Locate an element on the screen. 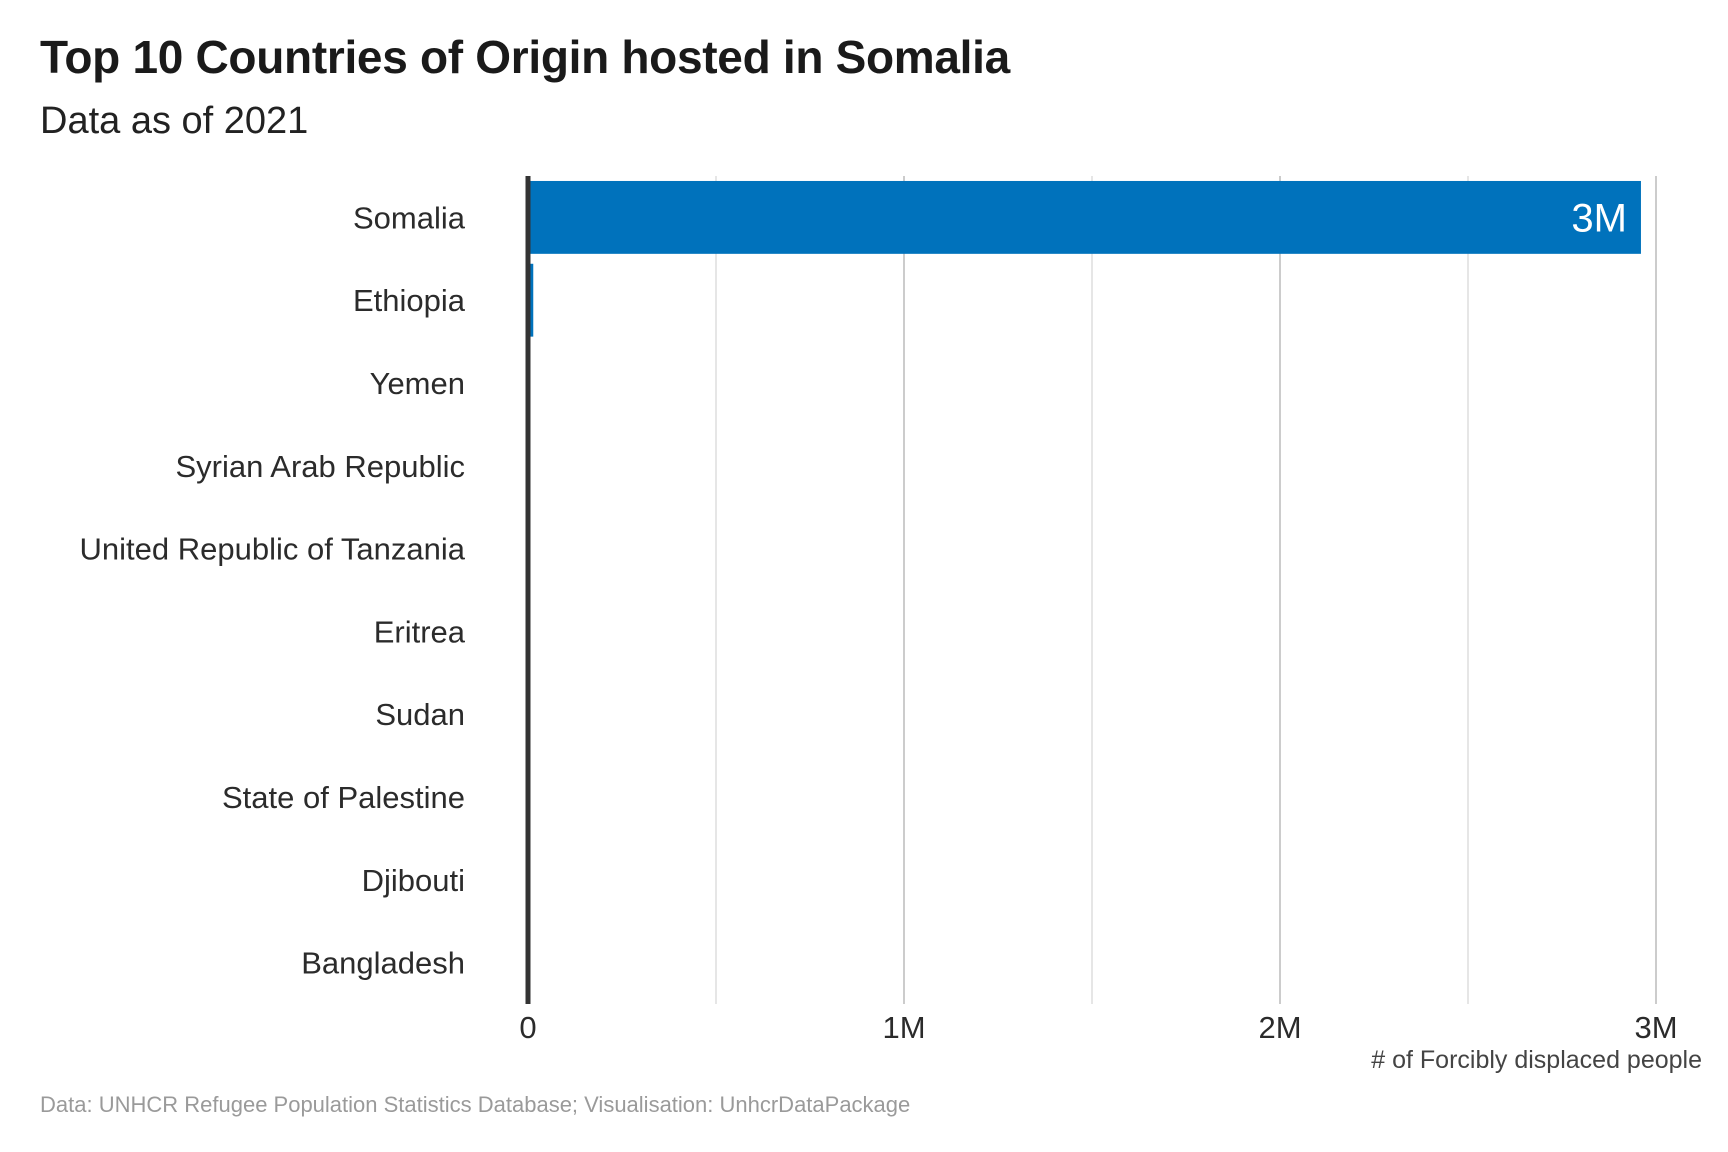 The image size is (1728, 1152). category-label: Yemen is located at coordinates (417, 383).